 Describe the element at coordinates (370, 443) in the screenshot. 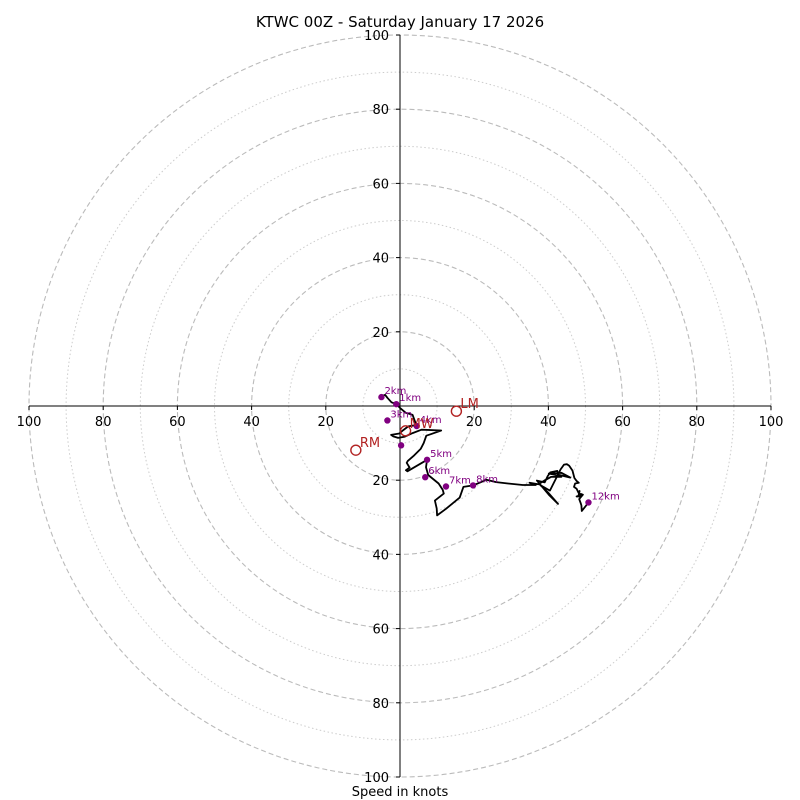

I see `storm-motion-label: RM` at that location.